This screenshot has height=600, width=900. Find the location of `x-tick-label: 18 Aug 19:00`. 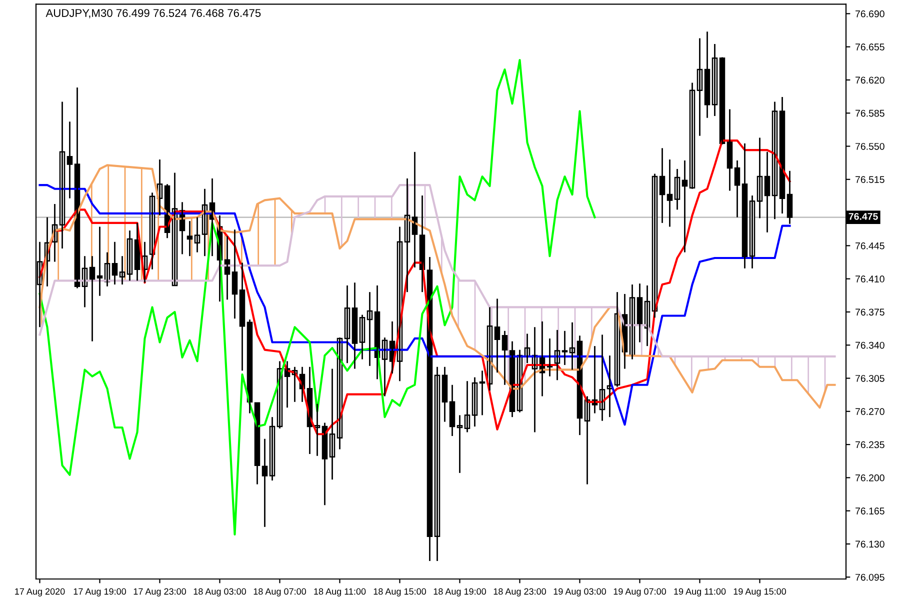

x-tick-label: 18 Aug 19:00 is located at coordinates (460, 592).